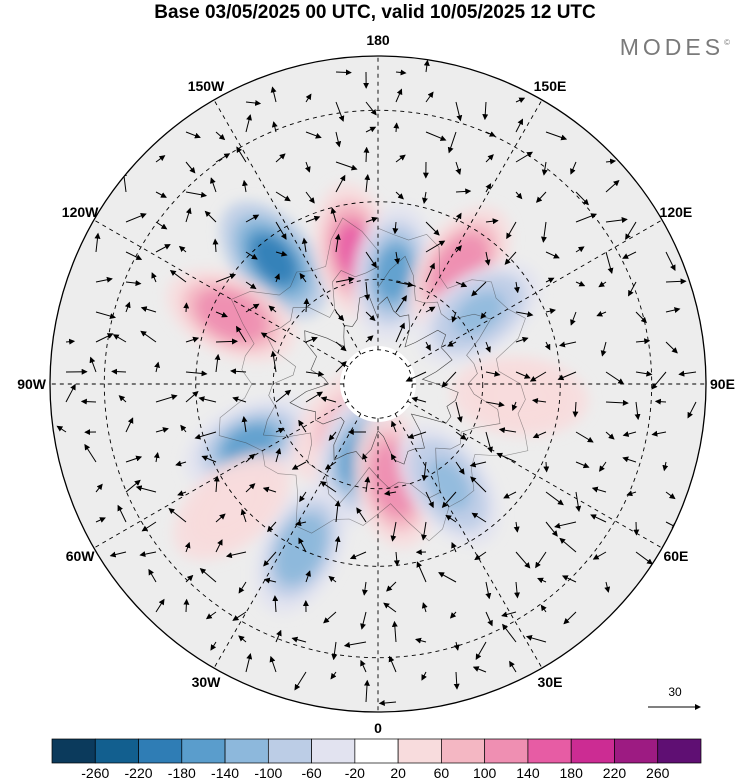 Image resolution: width=750 pixels, height=783 pixels. What do you see at coordinates (672, 47) in the screenshot?
I see `brand-text: MODES` at bounding box center [672, 47].